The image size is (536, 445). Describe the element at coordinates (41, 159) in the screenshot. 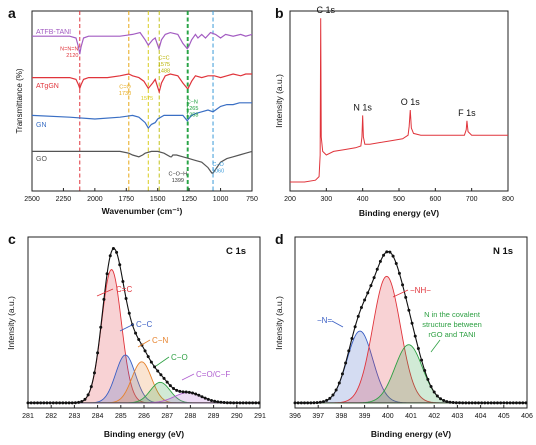

I see `series-label-go: GO` at that location.